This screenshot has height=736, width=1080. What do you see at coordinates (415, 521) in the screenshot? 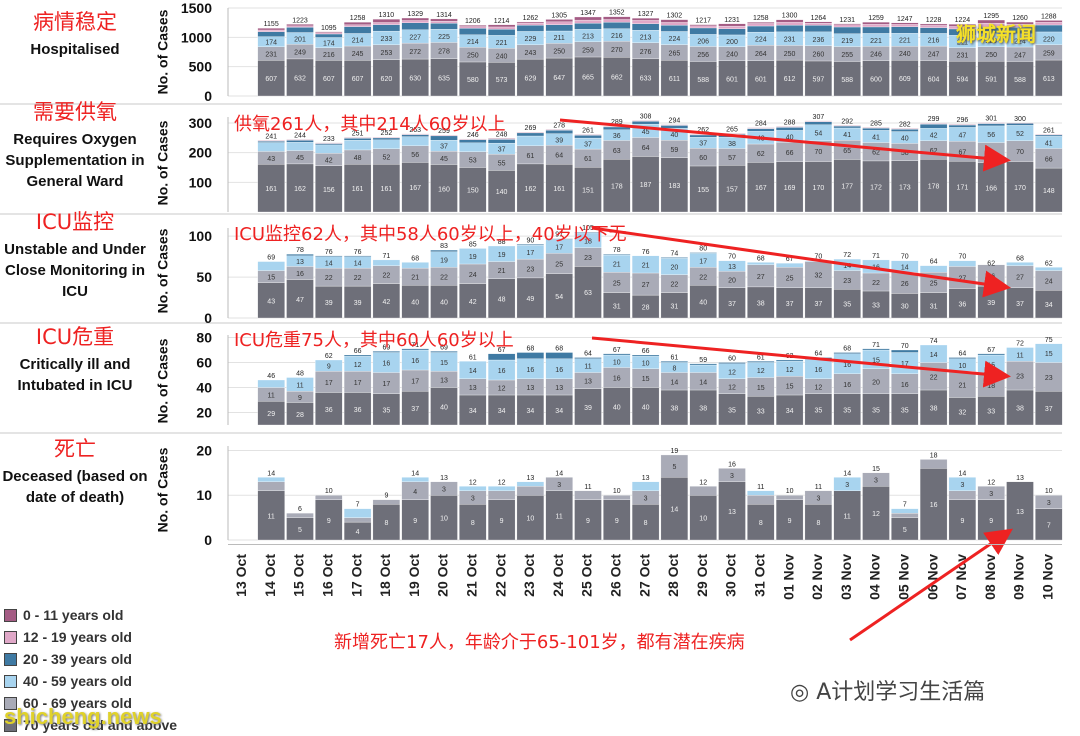
I see `bar-value-label: 9` at bounding box center [415, 521].